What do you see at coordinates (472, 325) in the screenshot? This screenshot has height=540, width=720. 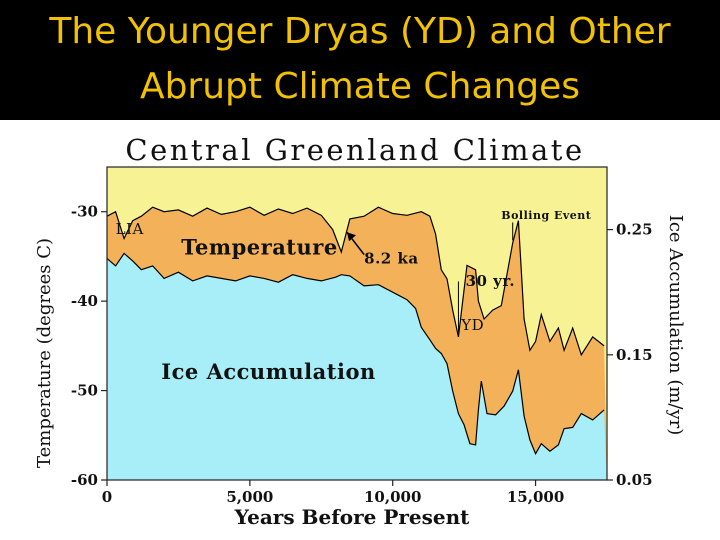 I see `annotation-label: YD` at bounding box center [472, 325].